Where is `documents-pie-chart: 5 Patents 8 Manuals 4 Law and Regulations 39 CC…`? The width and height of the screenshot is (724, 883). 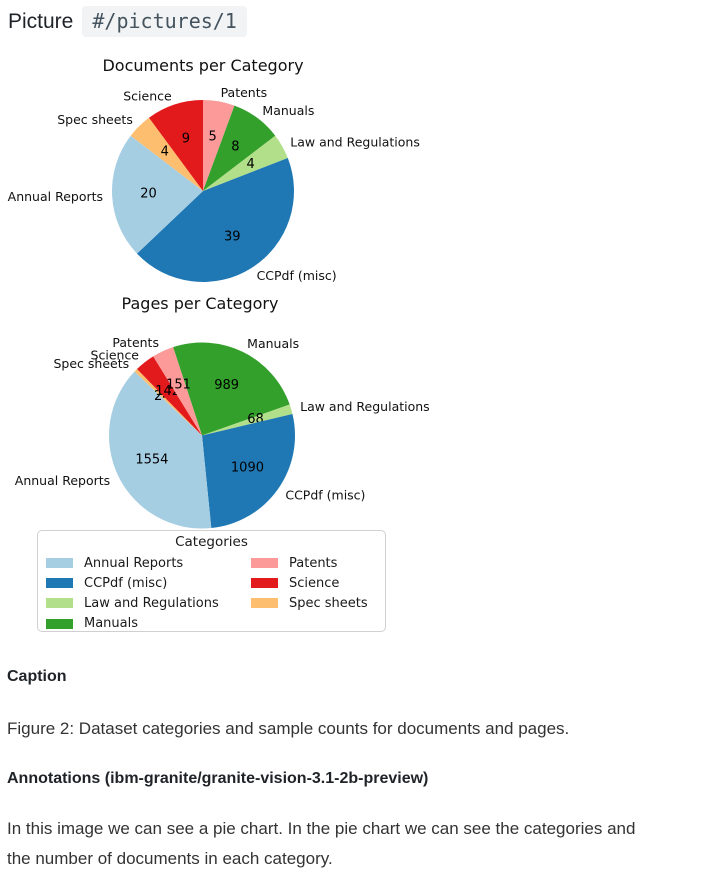
documents-pie-chart: 5 Patents 8 Manuals 4 Law and Regulations 39 CC… is located at coordinates (214, 184).